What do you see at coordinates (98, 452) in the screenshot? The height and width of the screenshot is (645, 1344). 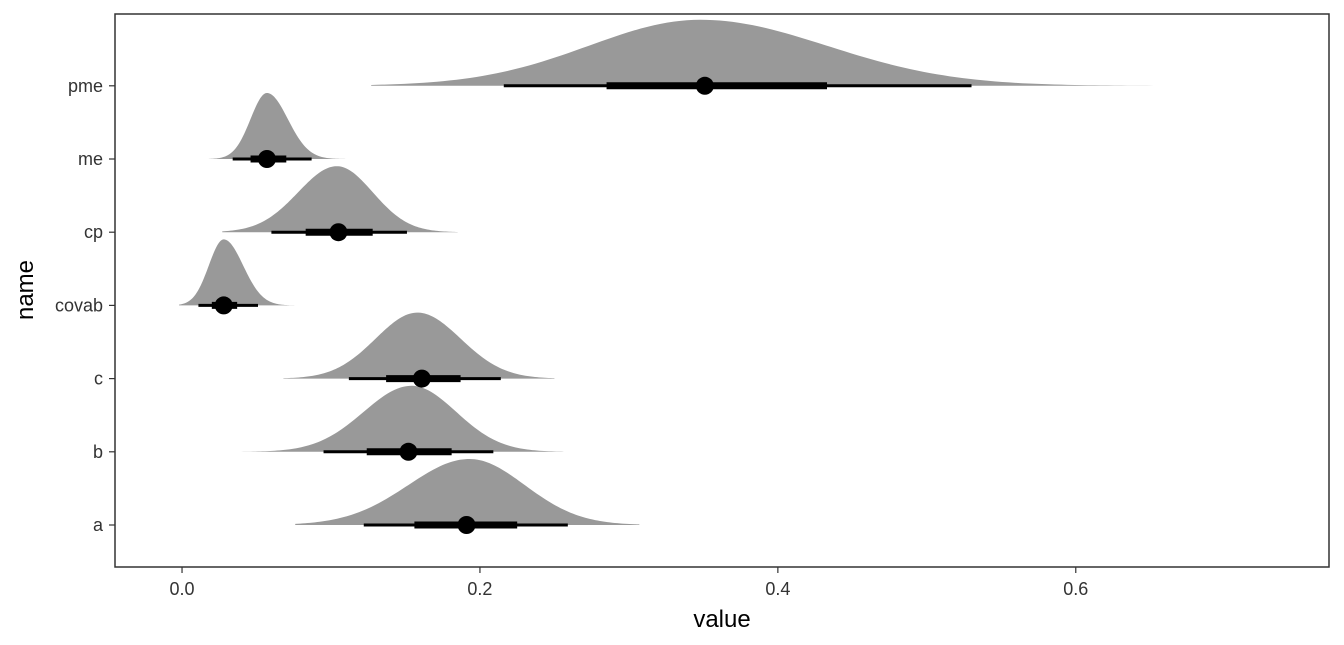 I see `y-tick-label-b: b` at bounding box center [98, 452].